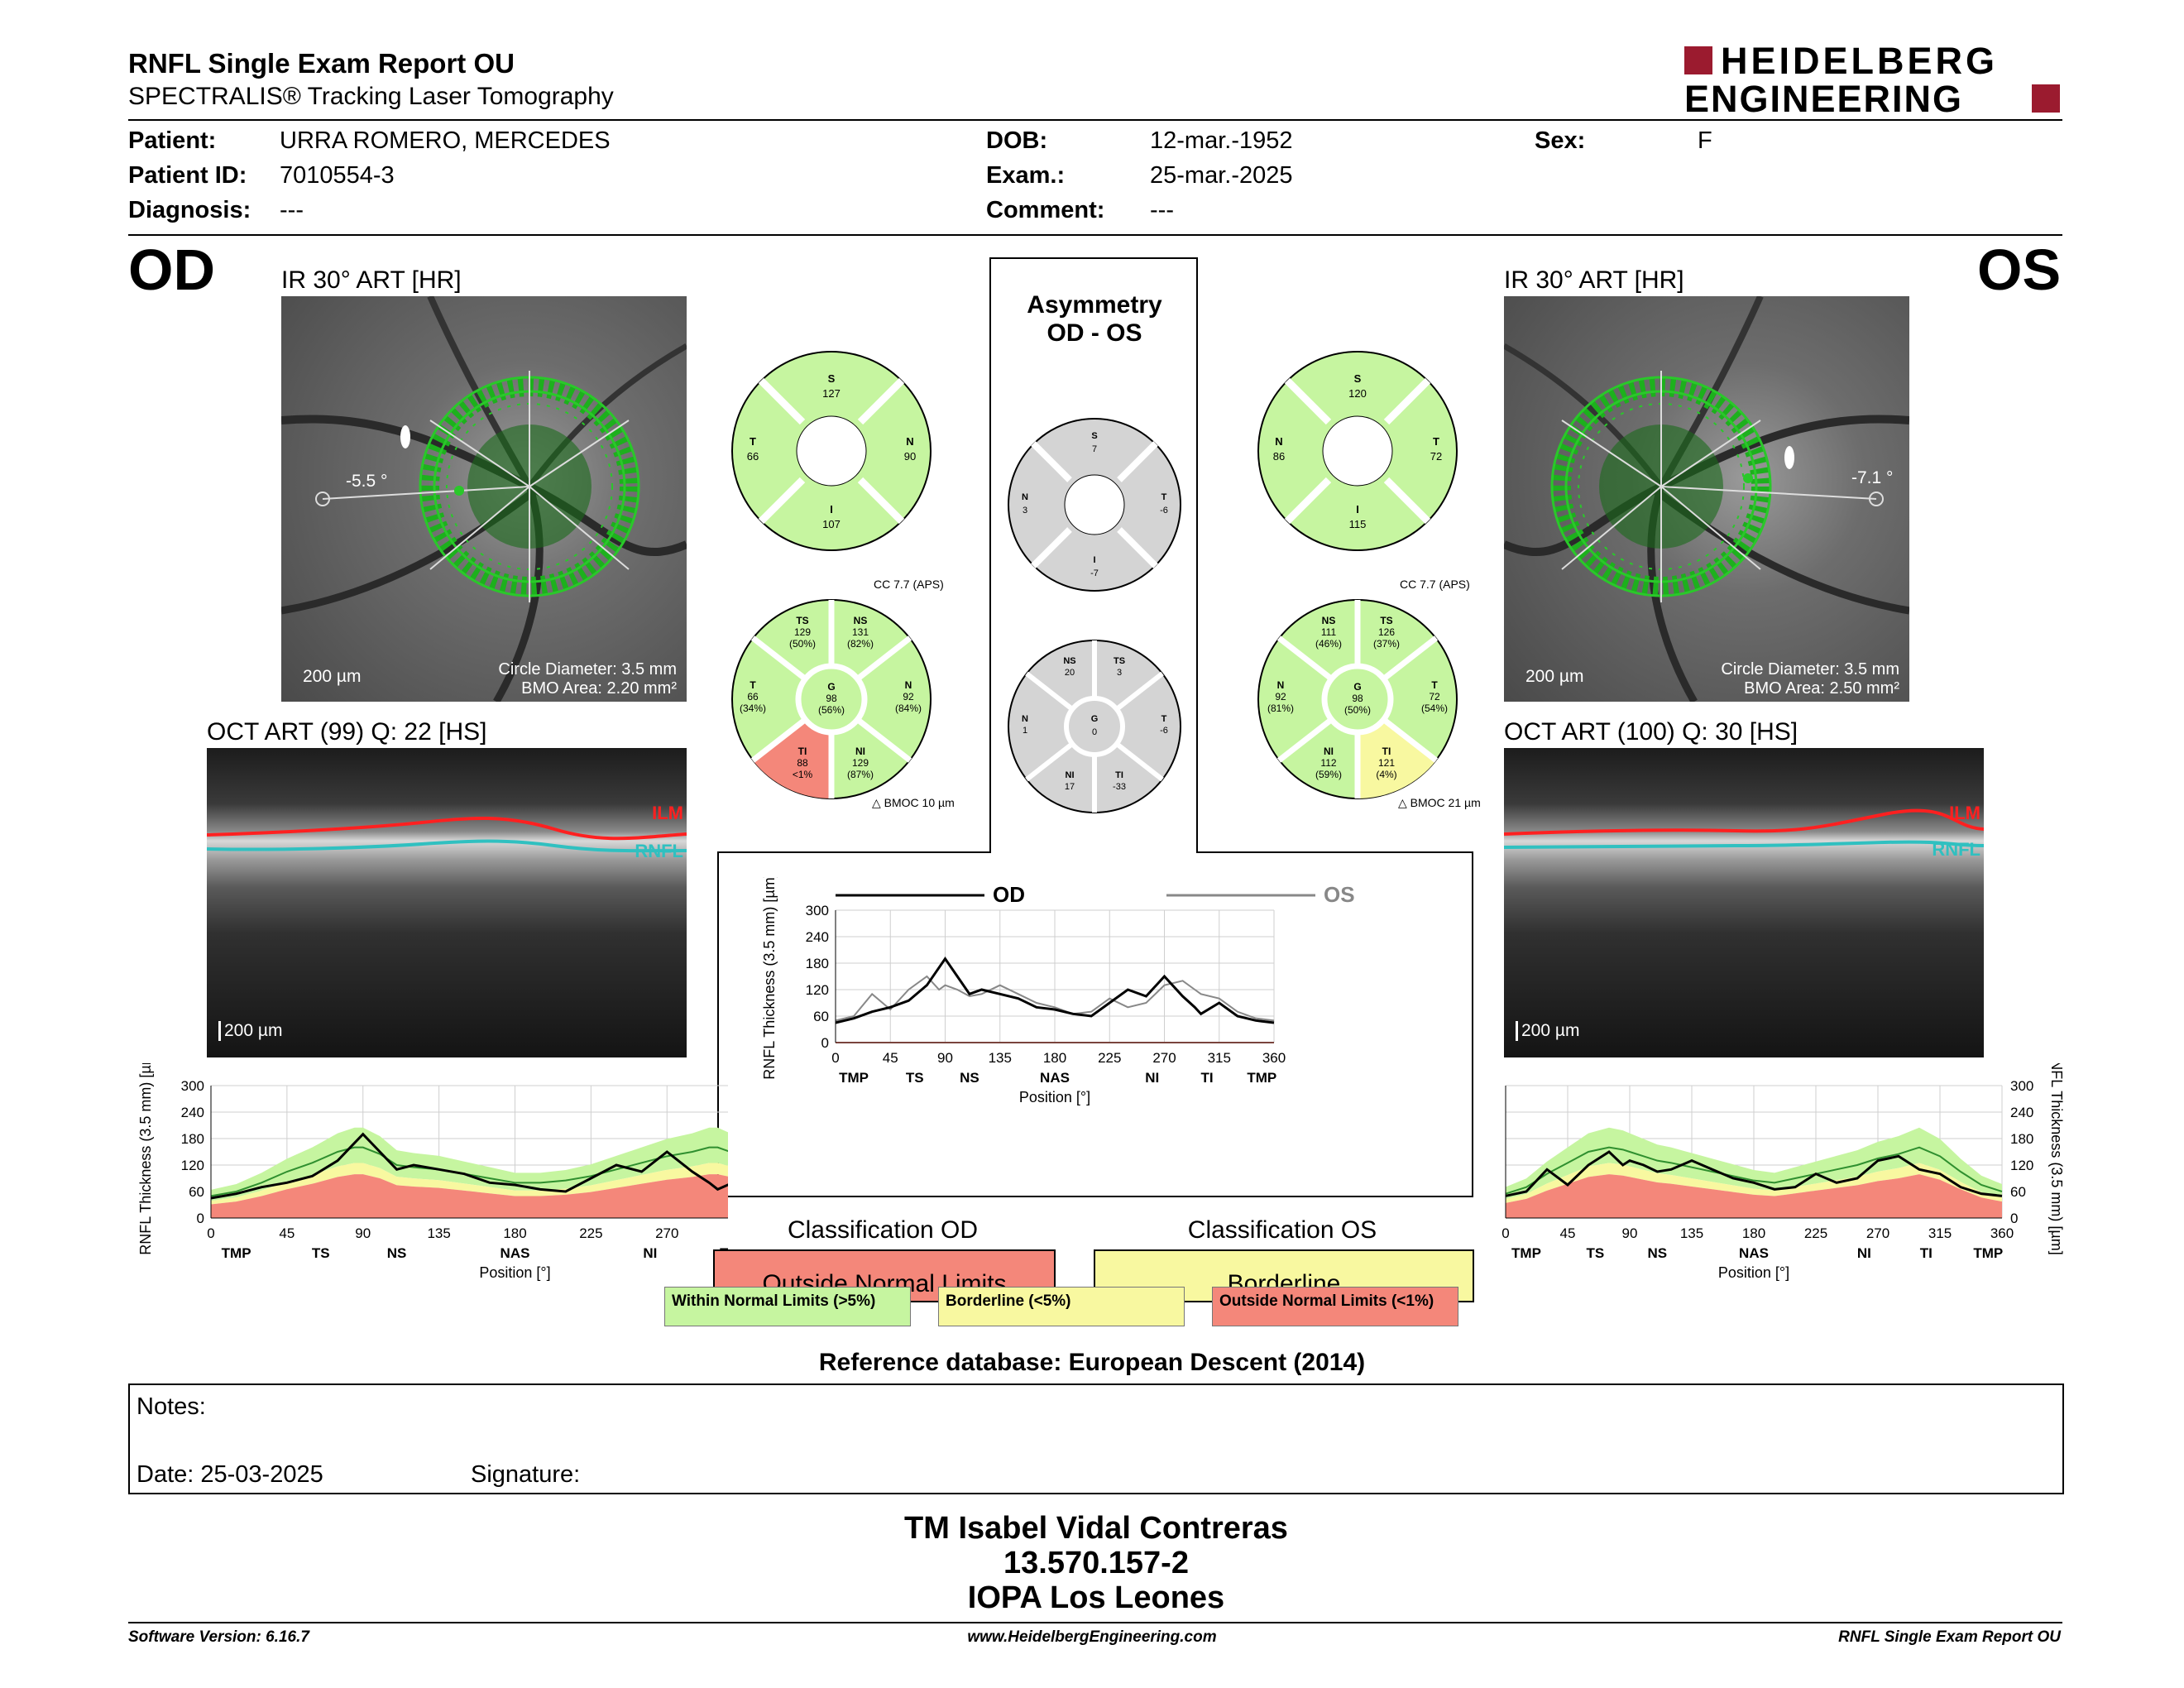 The width and height of the screenshot is (2184, 1688). Describe the element at coordinates (1096, 1597) in the screenshot. I see `signatory-place: IOPA Los Leones` at that location.